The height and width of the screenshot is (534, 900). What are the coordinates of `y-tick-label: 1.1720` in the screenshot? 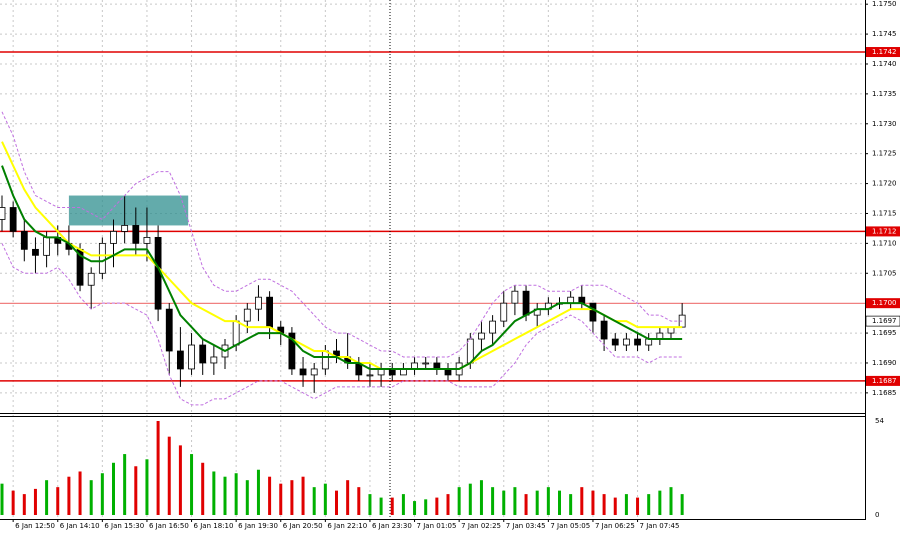 It's located at (884, 184).